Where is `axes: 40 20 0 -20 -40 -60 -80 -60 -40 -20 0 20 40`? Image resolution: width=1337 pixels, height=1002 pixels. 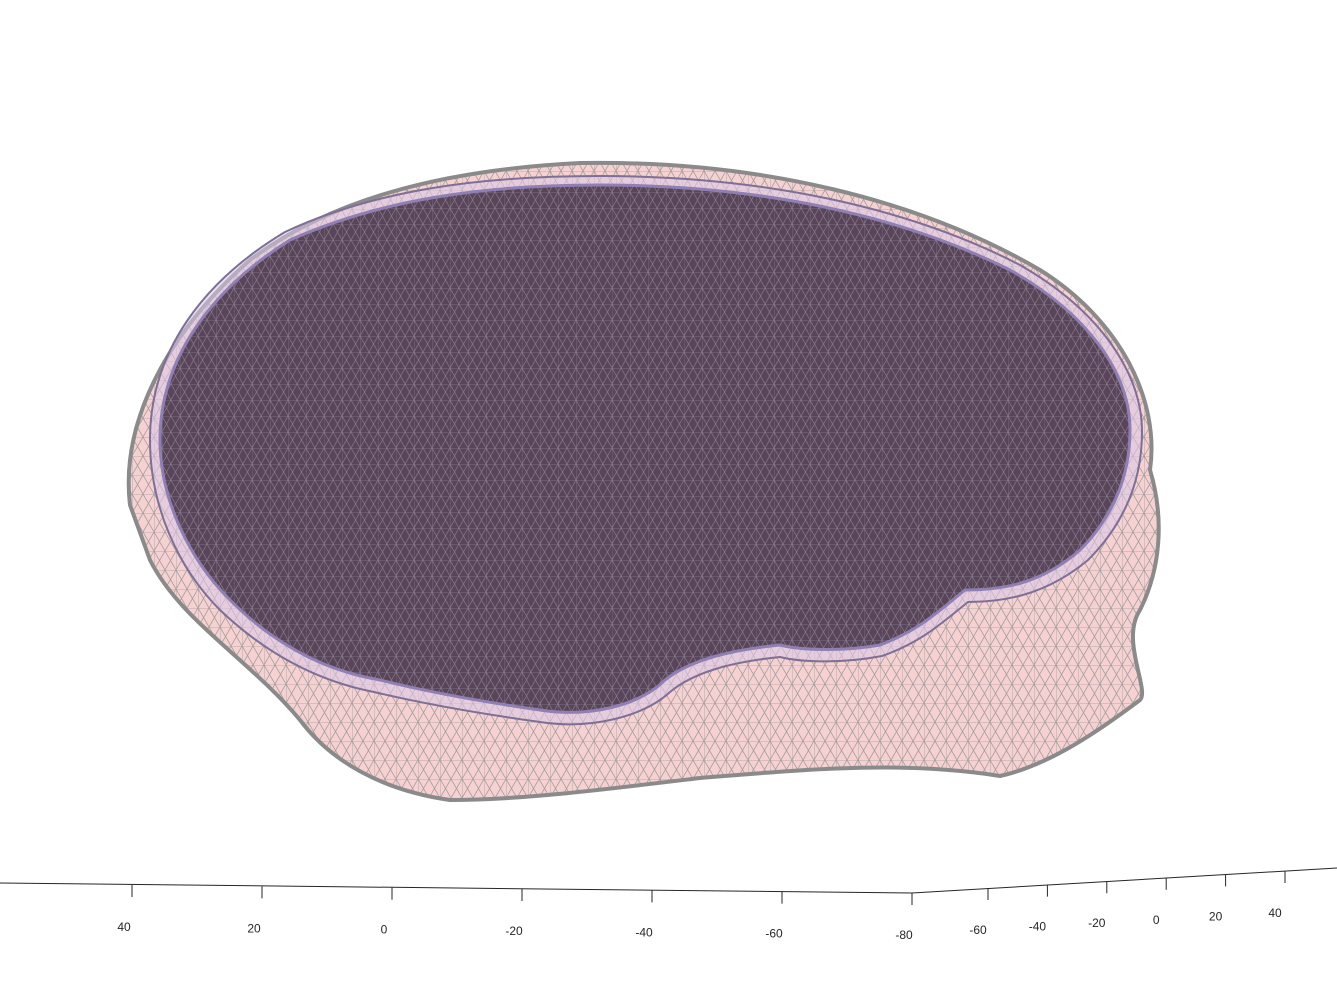 axes: 40 20 0 -20 -40 -60 -80 -60 -40 -20 0 20 40 is located at coordinates (668, 904).